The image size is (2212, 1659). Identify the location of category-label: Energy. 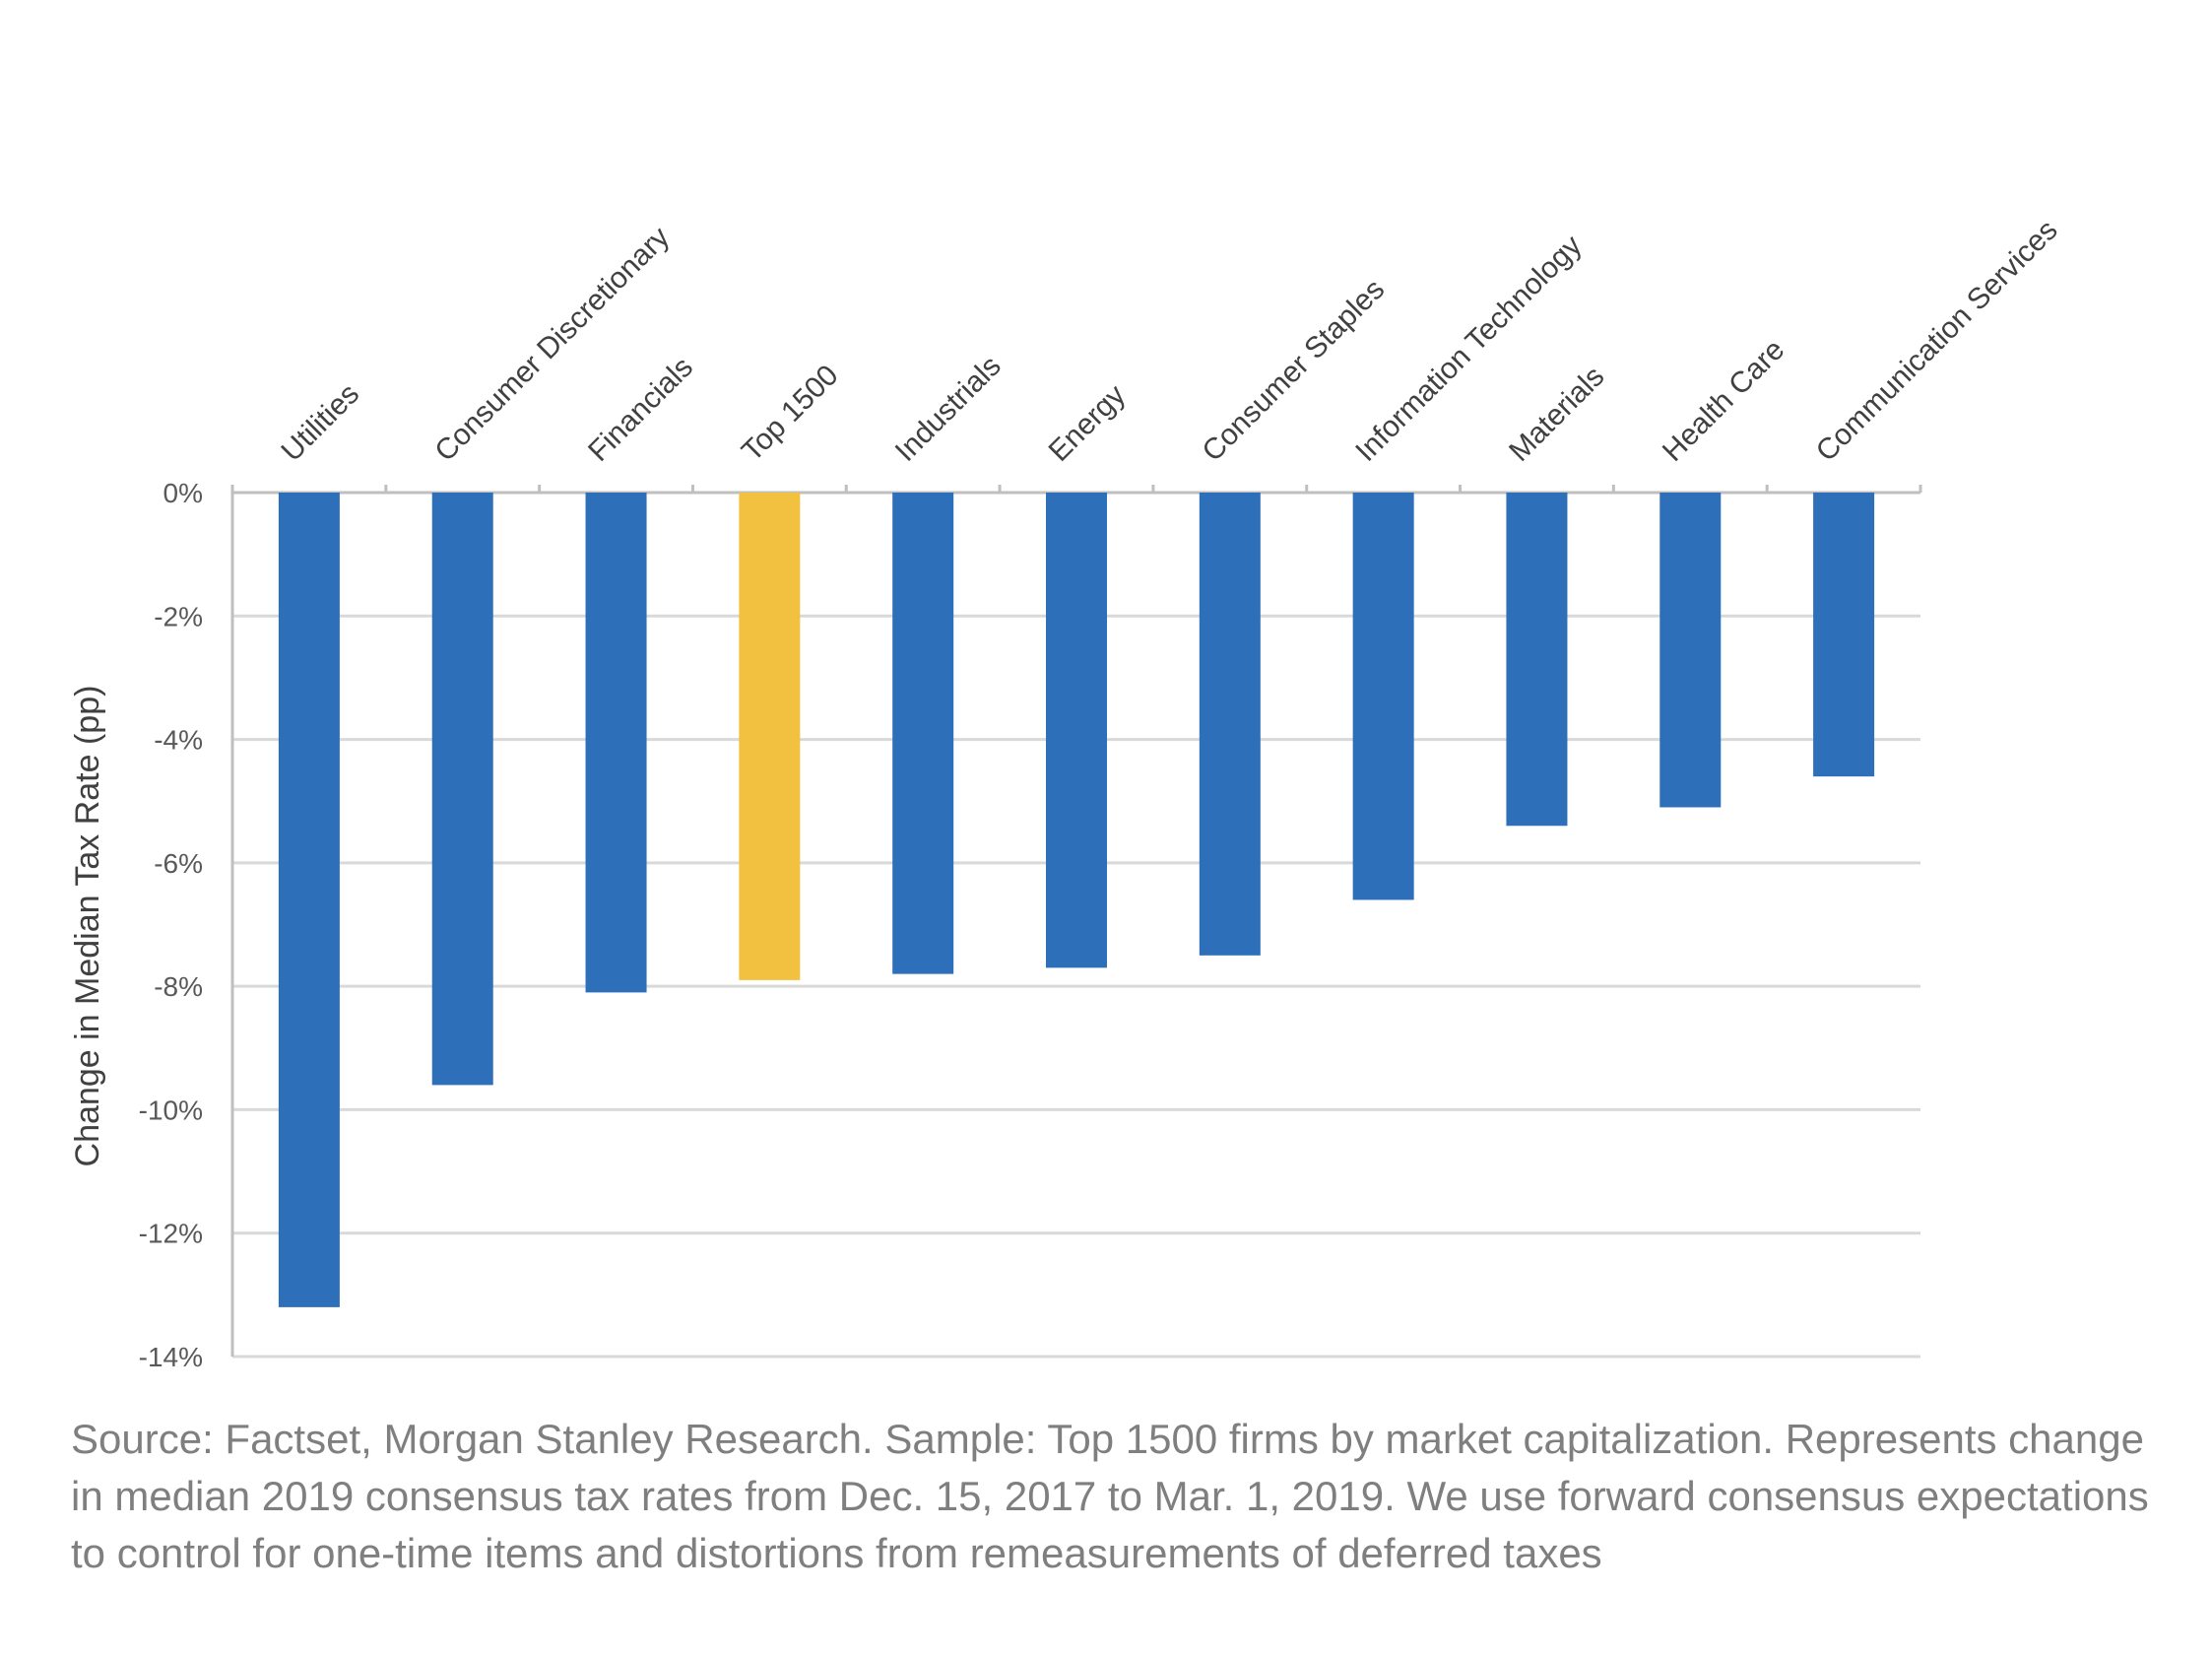
(1088, 423).